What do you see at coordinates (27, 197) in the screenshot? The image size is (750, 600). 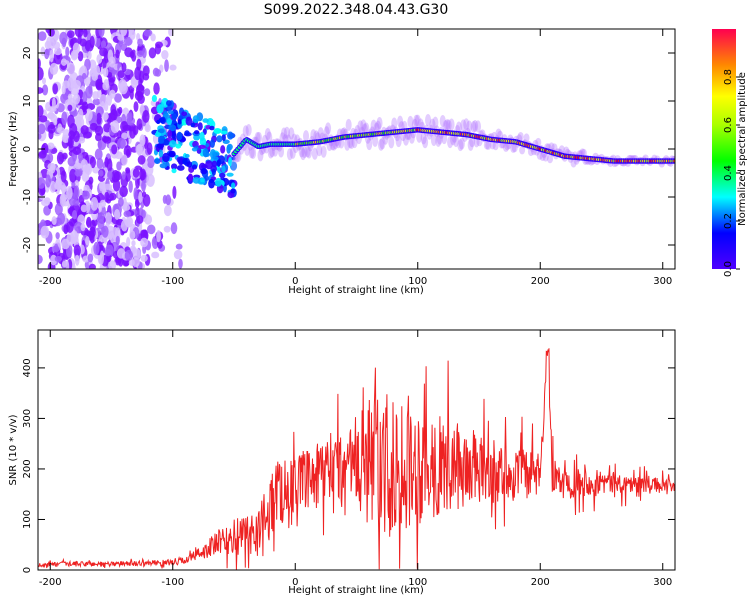 I see `spectrogram-y-tick-label: -10` at bounding box center [27, 197].